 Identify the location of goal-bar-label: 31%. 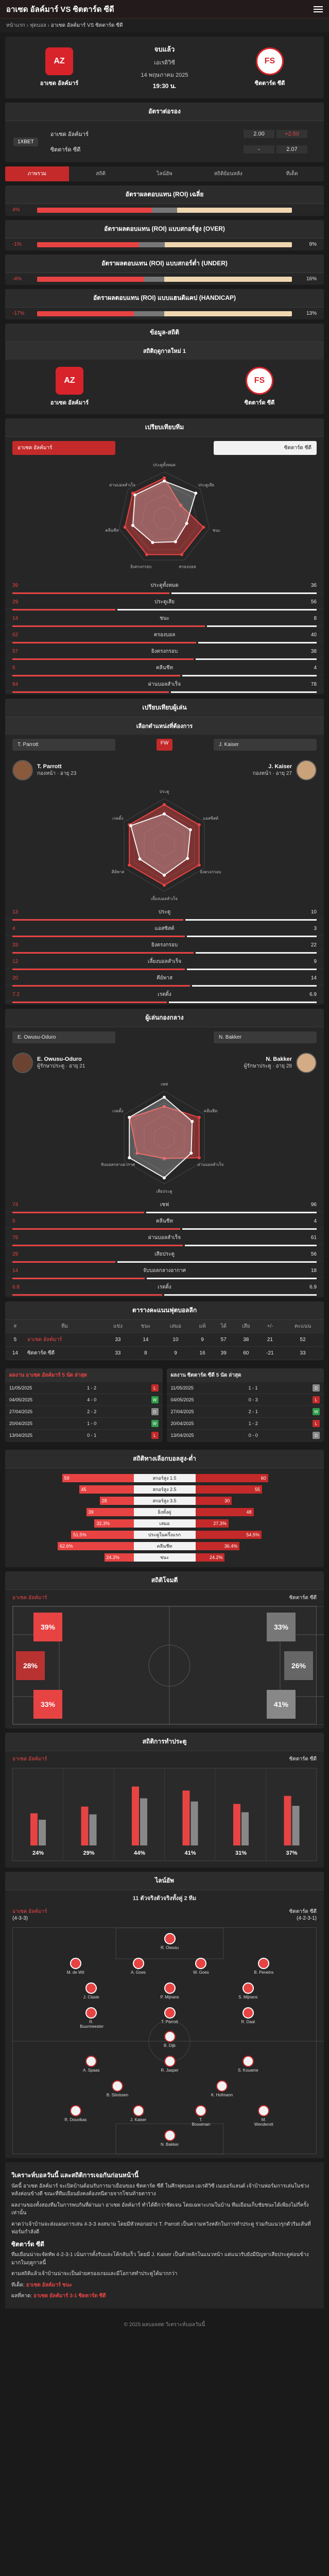
(241, 1853).